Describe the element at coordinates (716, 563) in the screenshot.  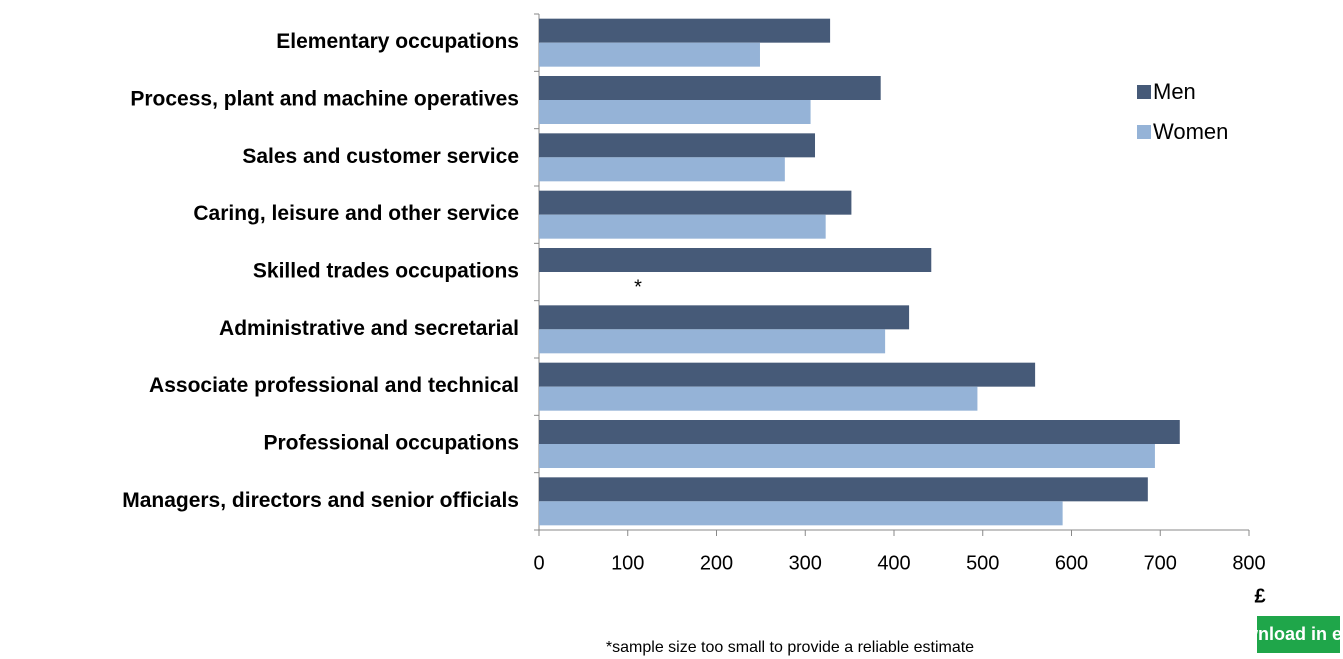
I see `x-tick-label: 200` at that location.